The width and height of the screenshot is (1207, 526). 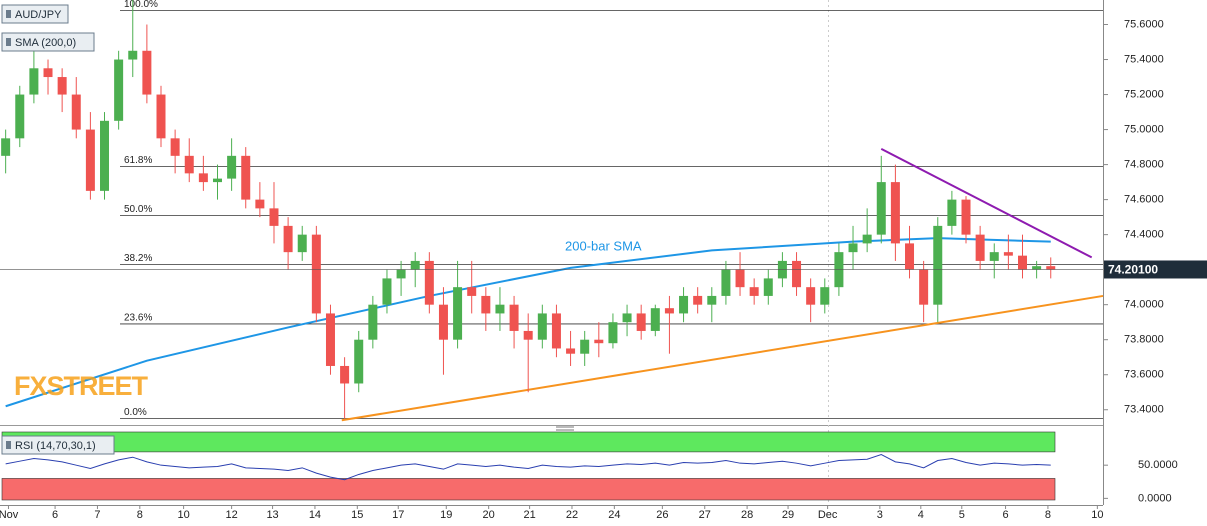 I want to click on resistance-line, so click(x=986, y=203).